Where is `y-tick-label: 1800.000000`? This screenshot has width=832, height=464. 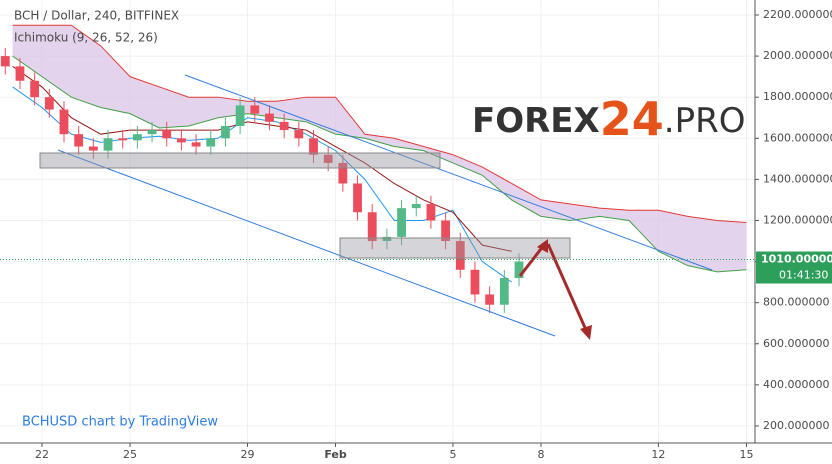 y-tick-label: 1800.000000 is located at coordinates (797, 96).